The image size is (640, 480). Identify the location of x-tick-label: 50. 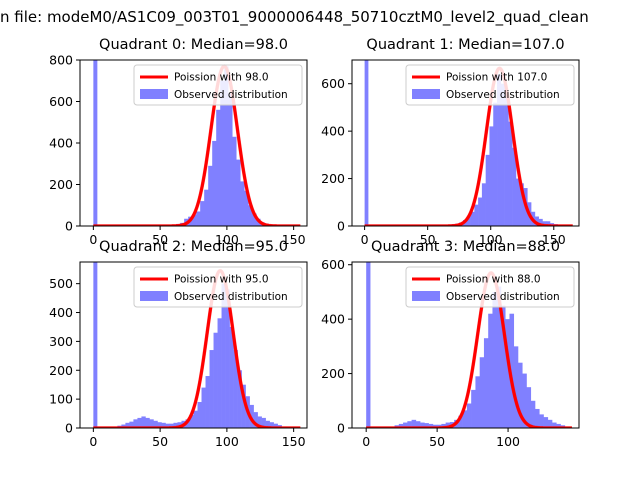
(437, 441).